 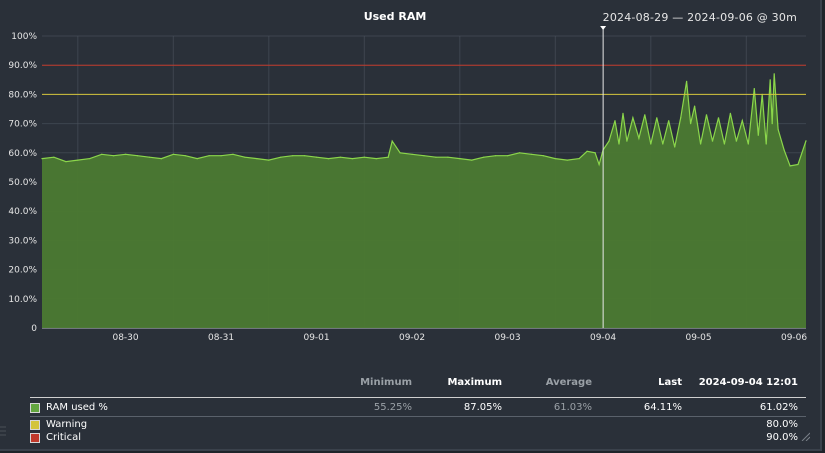 What do you see at coordinates (125, 338) in the screenshot?
I see `x-tick-label: 08-30` at bounding box center [125, 338].